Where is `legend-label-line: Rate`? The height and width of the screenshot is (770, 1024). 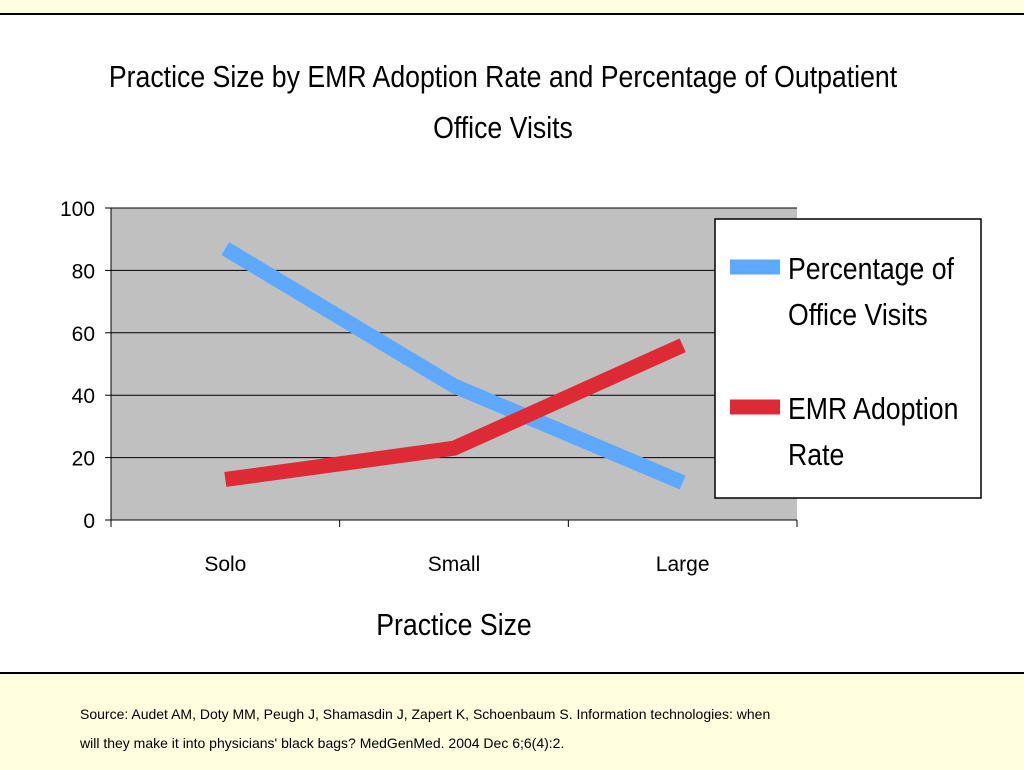
legend-label-line: Rate is located at coordinates (816, 455).